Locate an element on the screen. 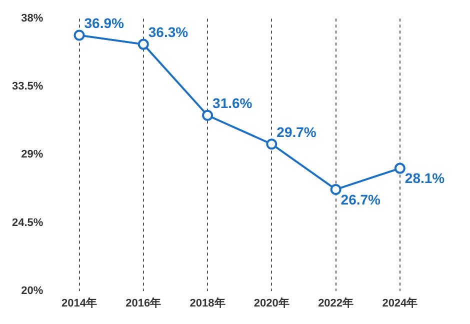 The image size is (470, 324). y-tick-label: 38% is located at coordinates (32, 18).